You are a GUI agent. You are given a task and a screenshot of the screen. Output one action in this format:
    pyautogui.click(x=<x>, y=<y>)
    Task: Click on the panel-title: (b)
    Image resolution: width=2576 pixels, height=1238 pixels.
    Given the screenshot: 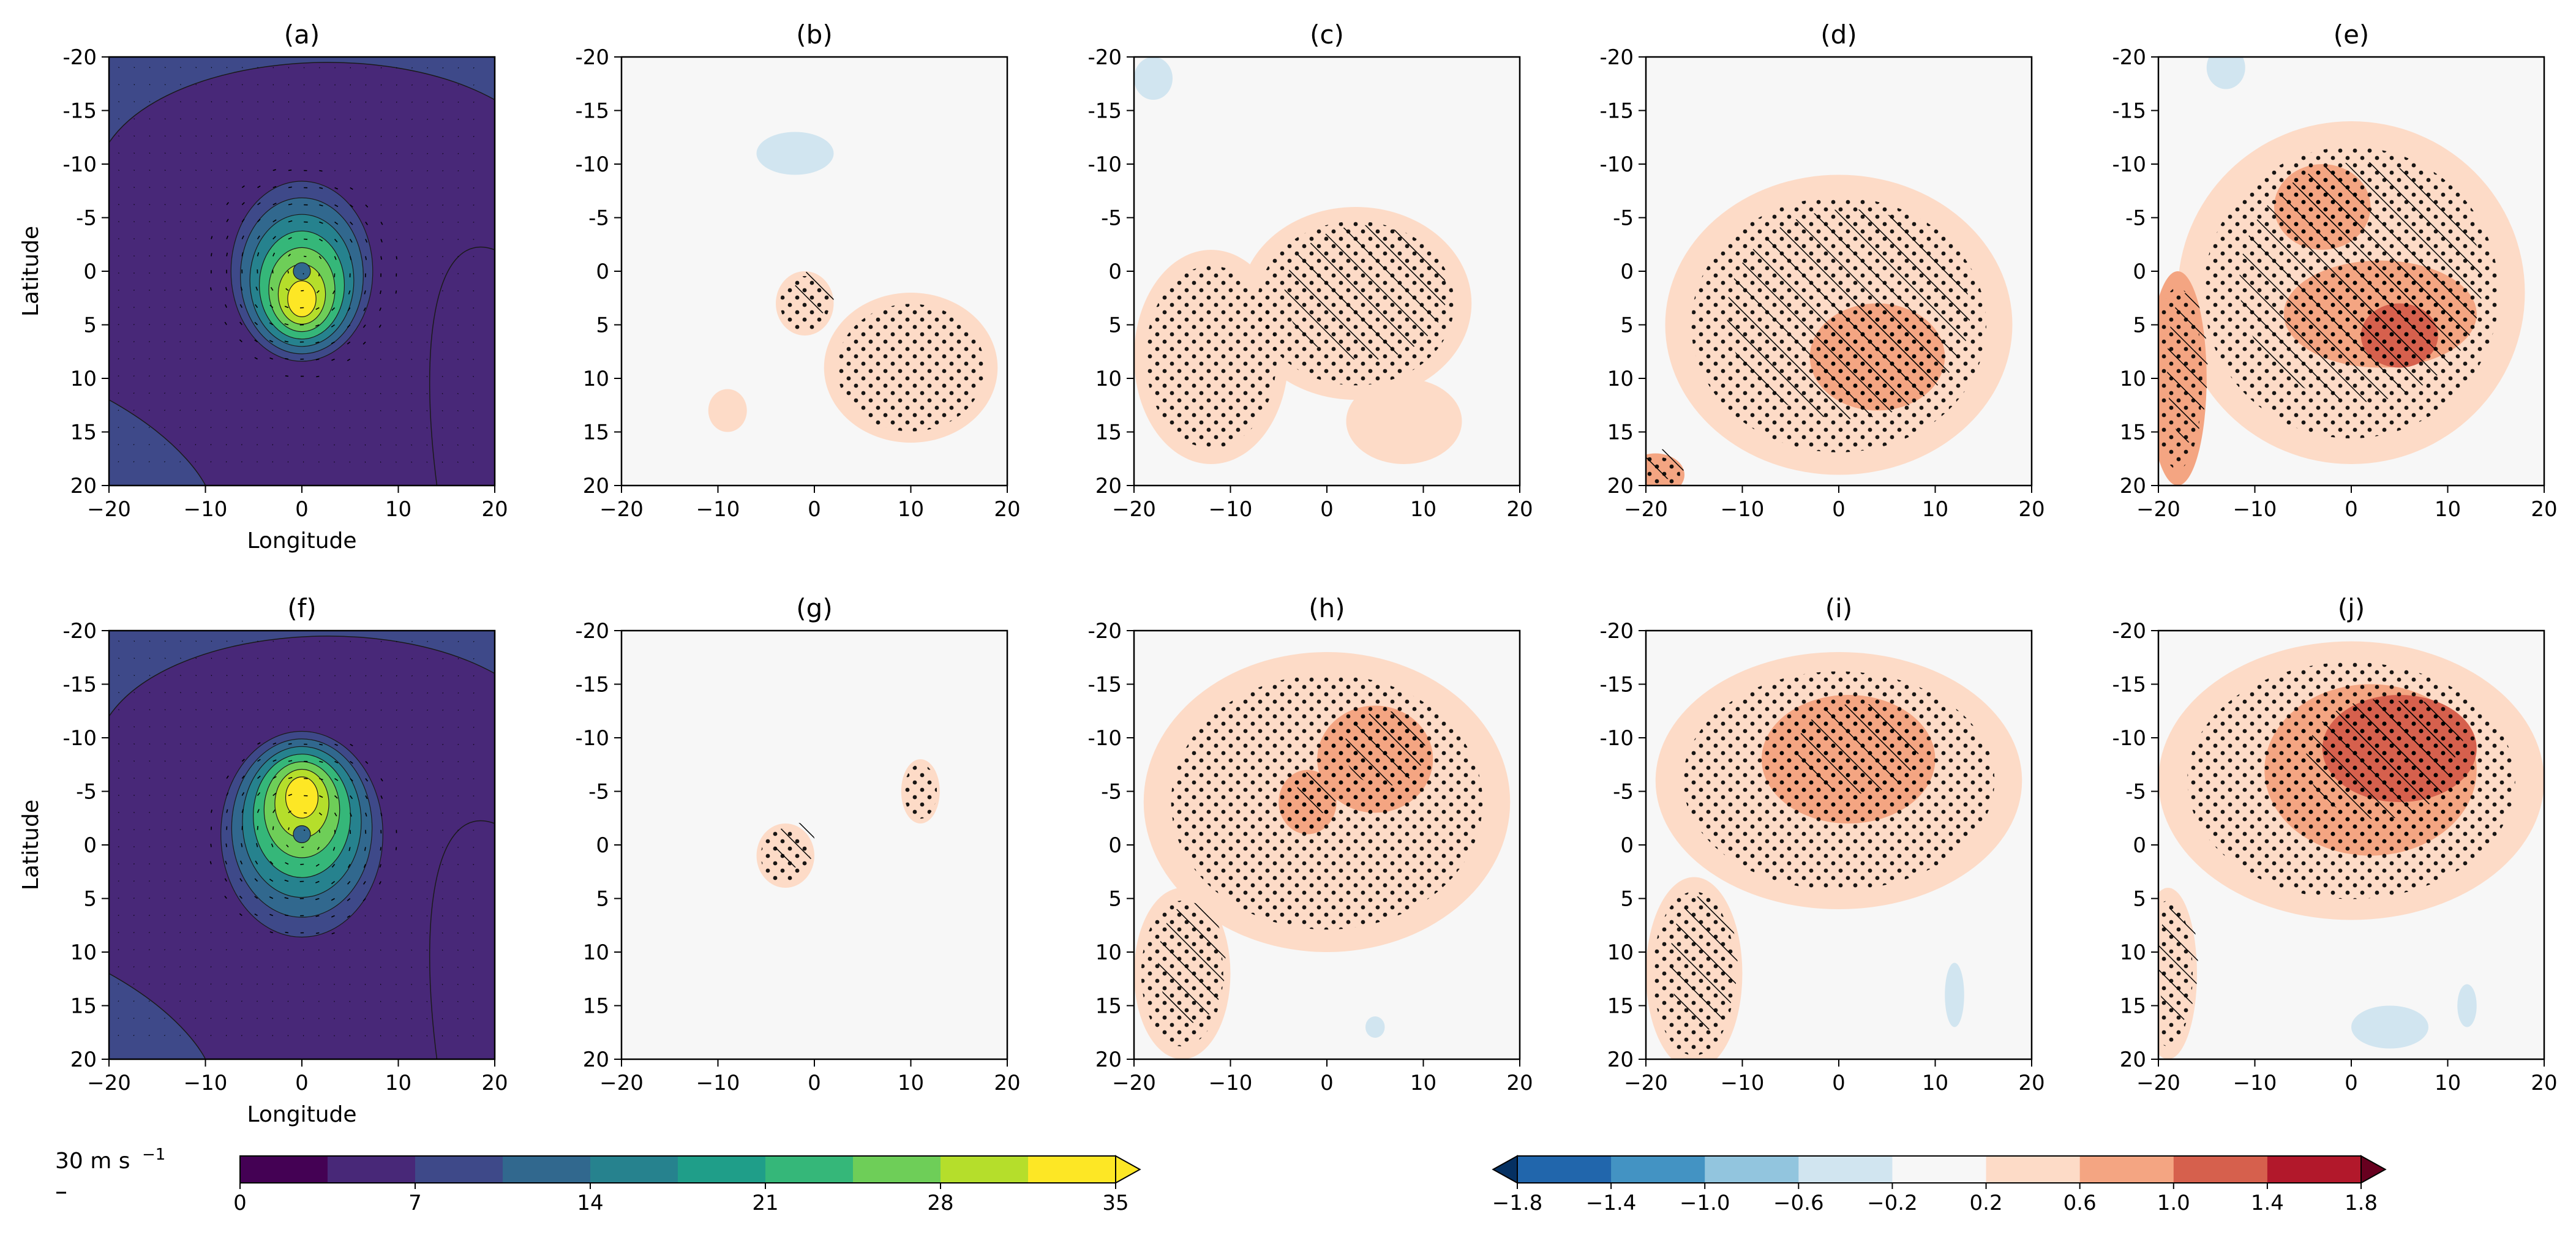 What is the action you would take?
    pyautogui.click(x=814, y=35)
    